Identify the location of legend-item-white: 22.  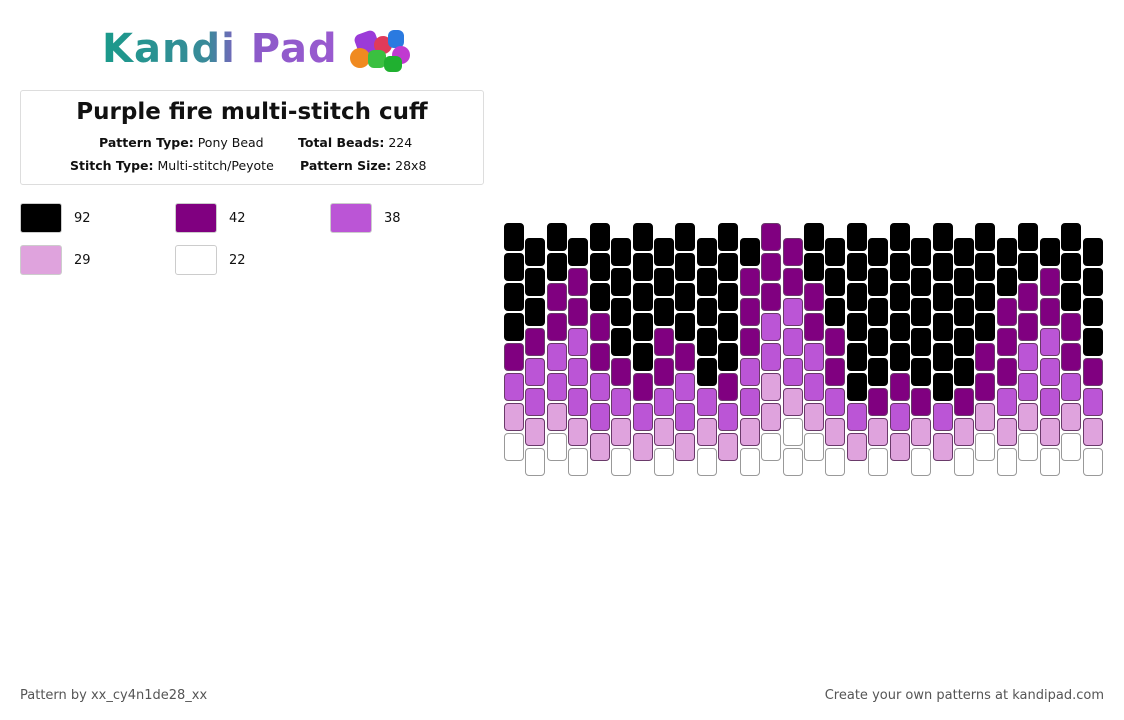
(210, 260).